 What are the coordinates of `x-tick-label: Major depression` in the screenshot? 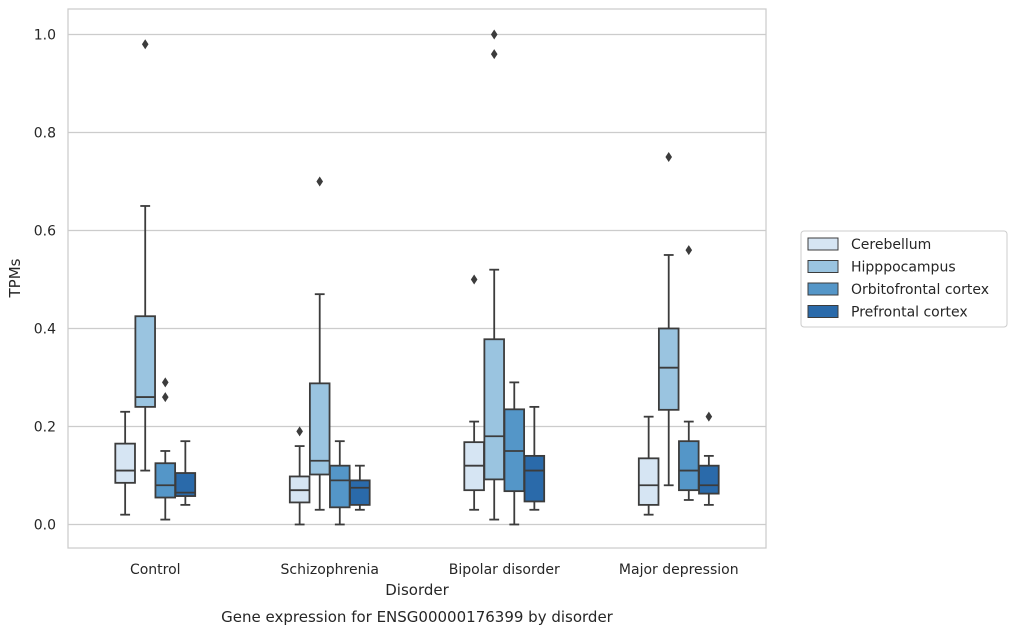 It's located at (679, 570).